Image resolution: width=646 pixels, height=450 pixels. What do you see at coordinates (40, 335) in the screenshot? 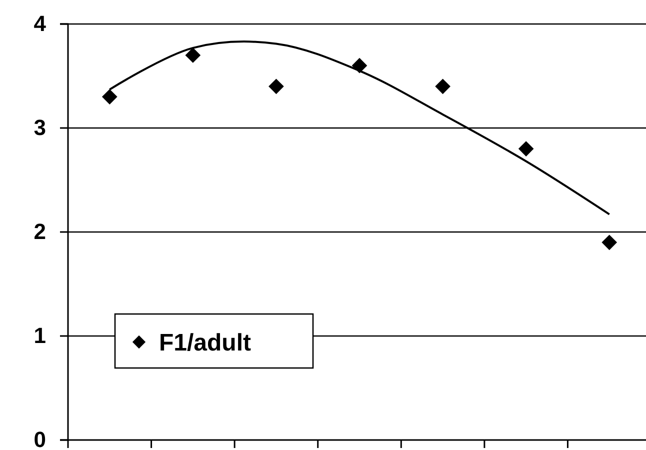
I see `y-tick-label: 1` at bounding box center [40, 335].